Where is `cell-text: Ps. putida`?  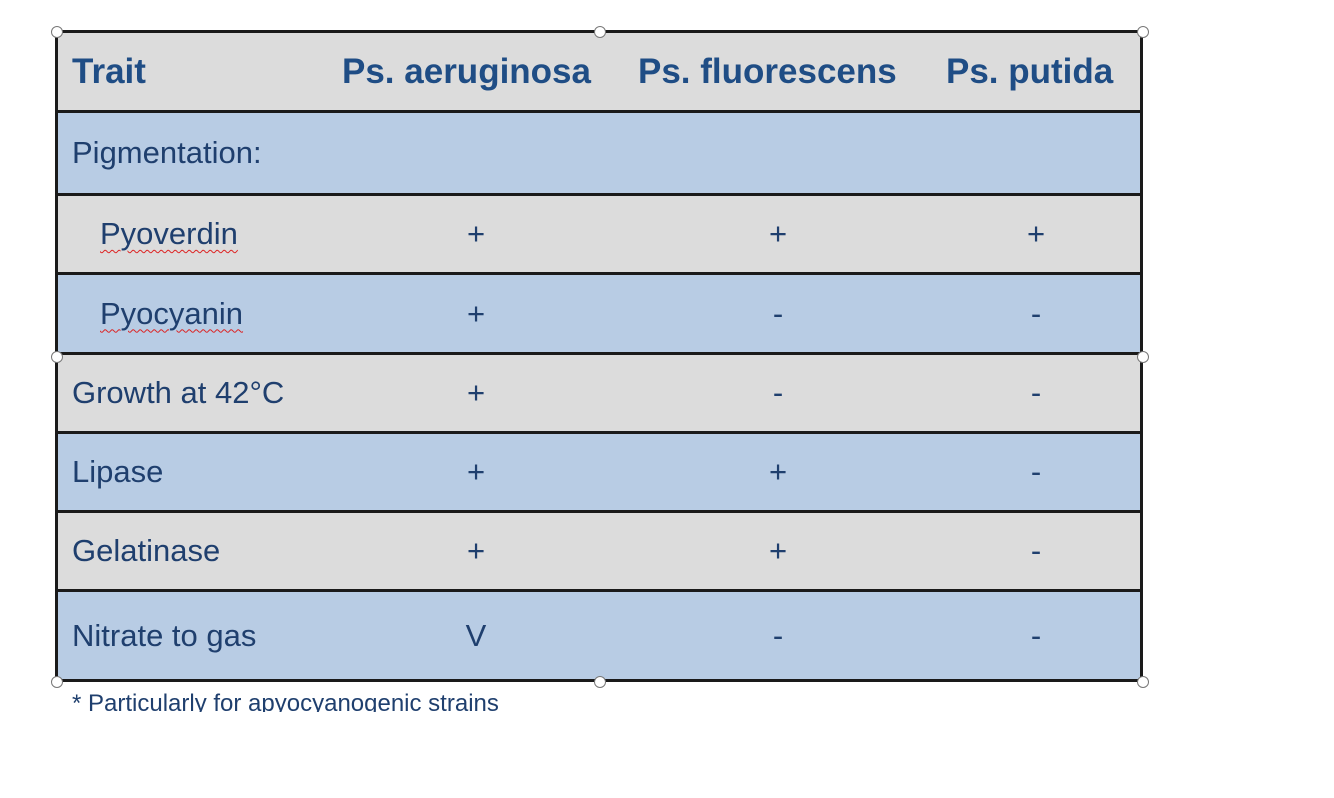
cell-text: Ps. putida is located at coordinates (1030, 71).